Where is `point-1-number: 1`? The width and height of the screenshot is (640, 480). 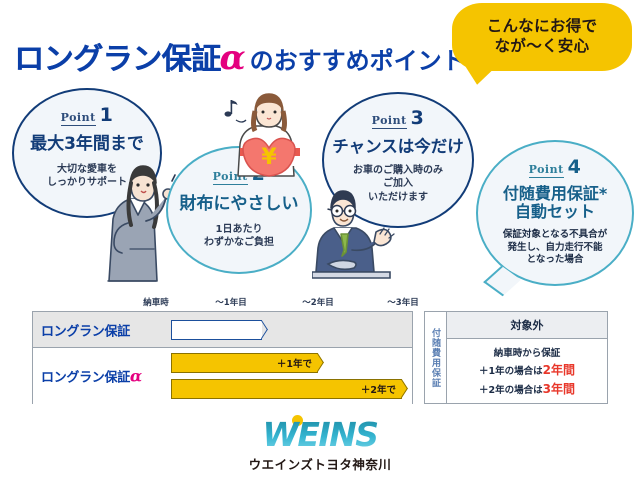
point-1-number: 1 is located at coordinates (106, 115).